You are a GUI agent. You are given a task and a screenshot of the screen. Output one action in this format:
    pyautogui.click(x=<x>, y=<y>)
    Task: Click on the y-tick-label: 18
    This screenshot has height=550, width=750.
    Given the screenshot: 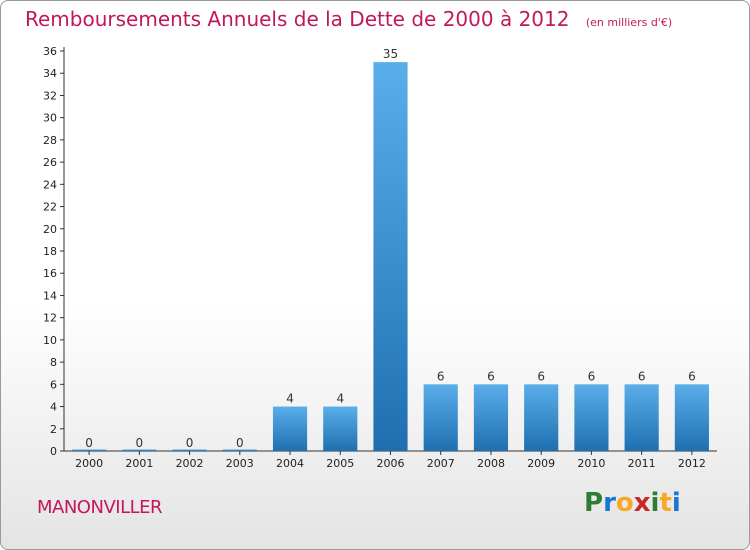 What is the action you would take?
    pyautogui.click(x=50, y=251)
    